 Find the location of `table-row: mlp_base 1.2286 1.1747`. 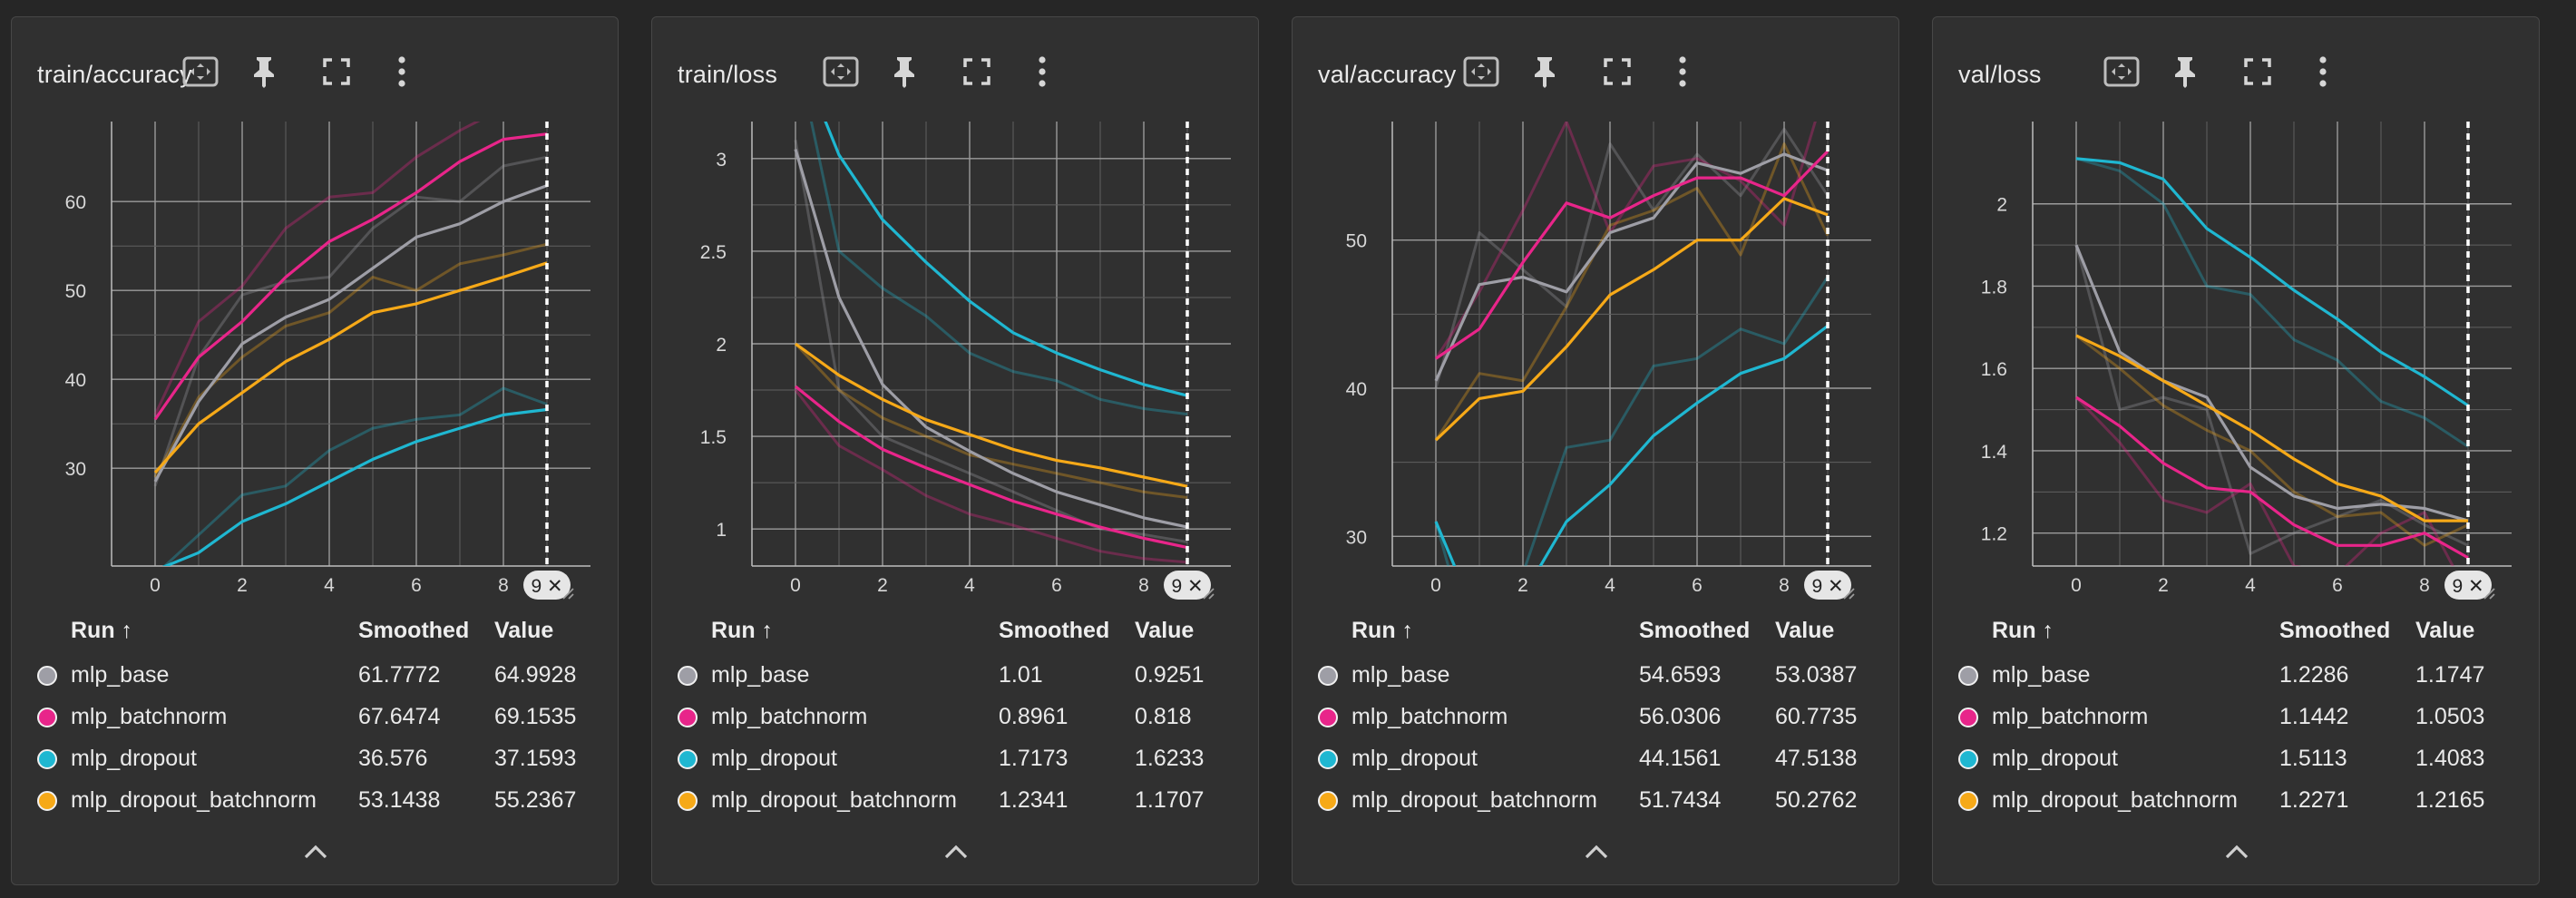

table-row: mlp_base 1.2286 1.1747 is located at coordinates (2236, 677).